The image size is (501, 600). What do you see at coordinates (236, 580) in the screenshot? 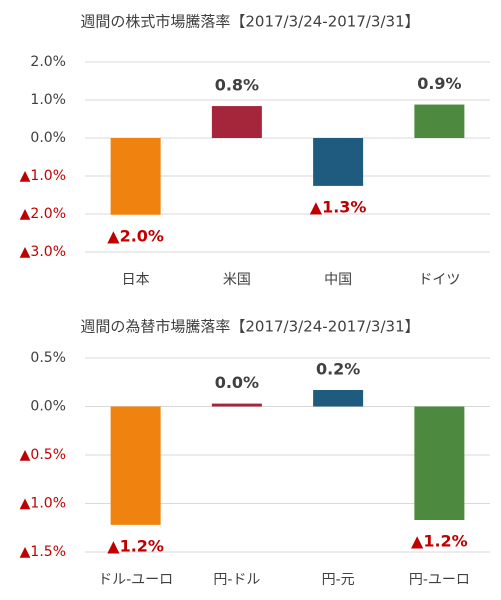
I see `x-tick-label: 円-ドル` at bounding box center [236, 580].